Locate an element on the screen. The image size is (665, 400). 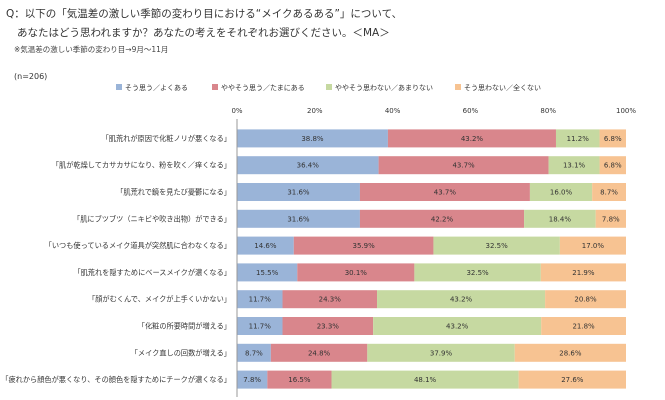
category-label: 「いつも使っているメイク道具が突然肌に合わなくなる」 is located at coordinates (138, 245).